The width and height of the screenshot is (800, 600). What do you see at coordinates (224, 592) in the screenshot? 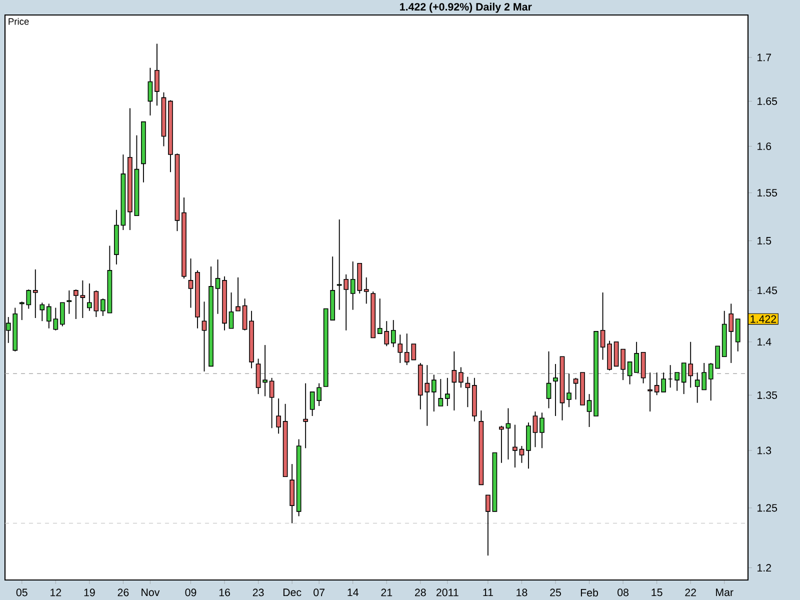
I see `x-tick-label: 16` at bounding box center [224, 592].